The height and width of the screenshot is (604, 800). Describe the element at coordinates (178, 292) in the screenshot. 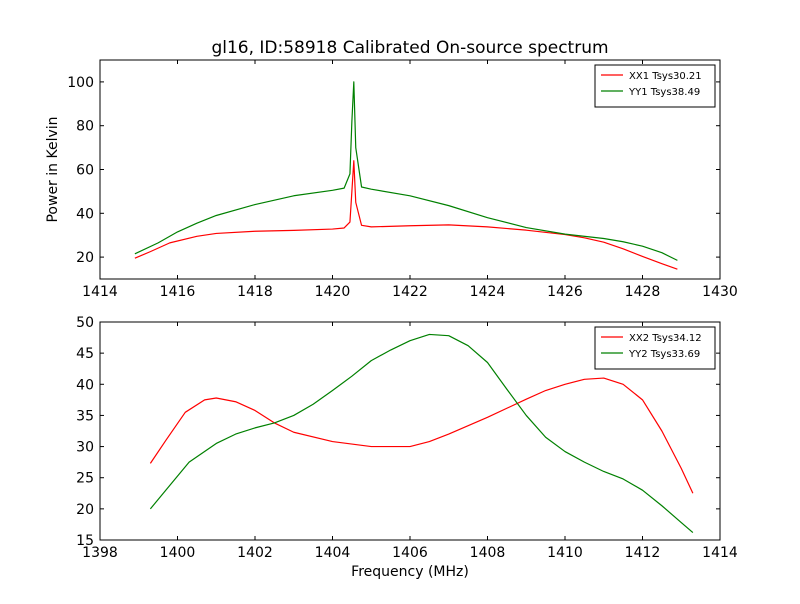

I see `x-tick-label-1-1416: 1416` at that location.